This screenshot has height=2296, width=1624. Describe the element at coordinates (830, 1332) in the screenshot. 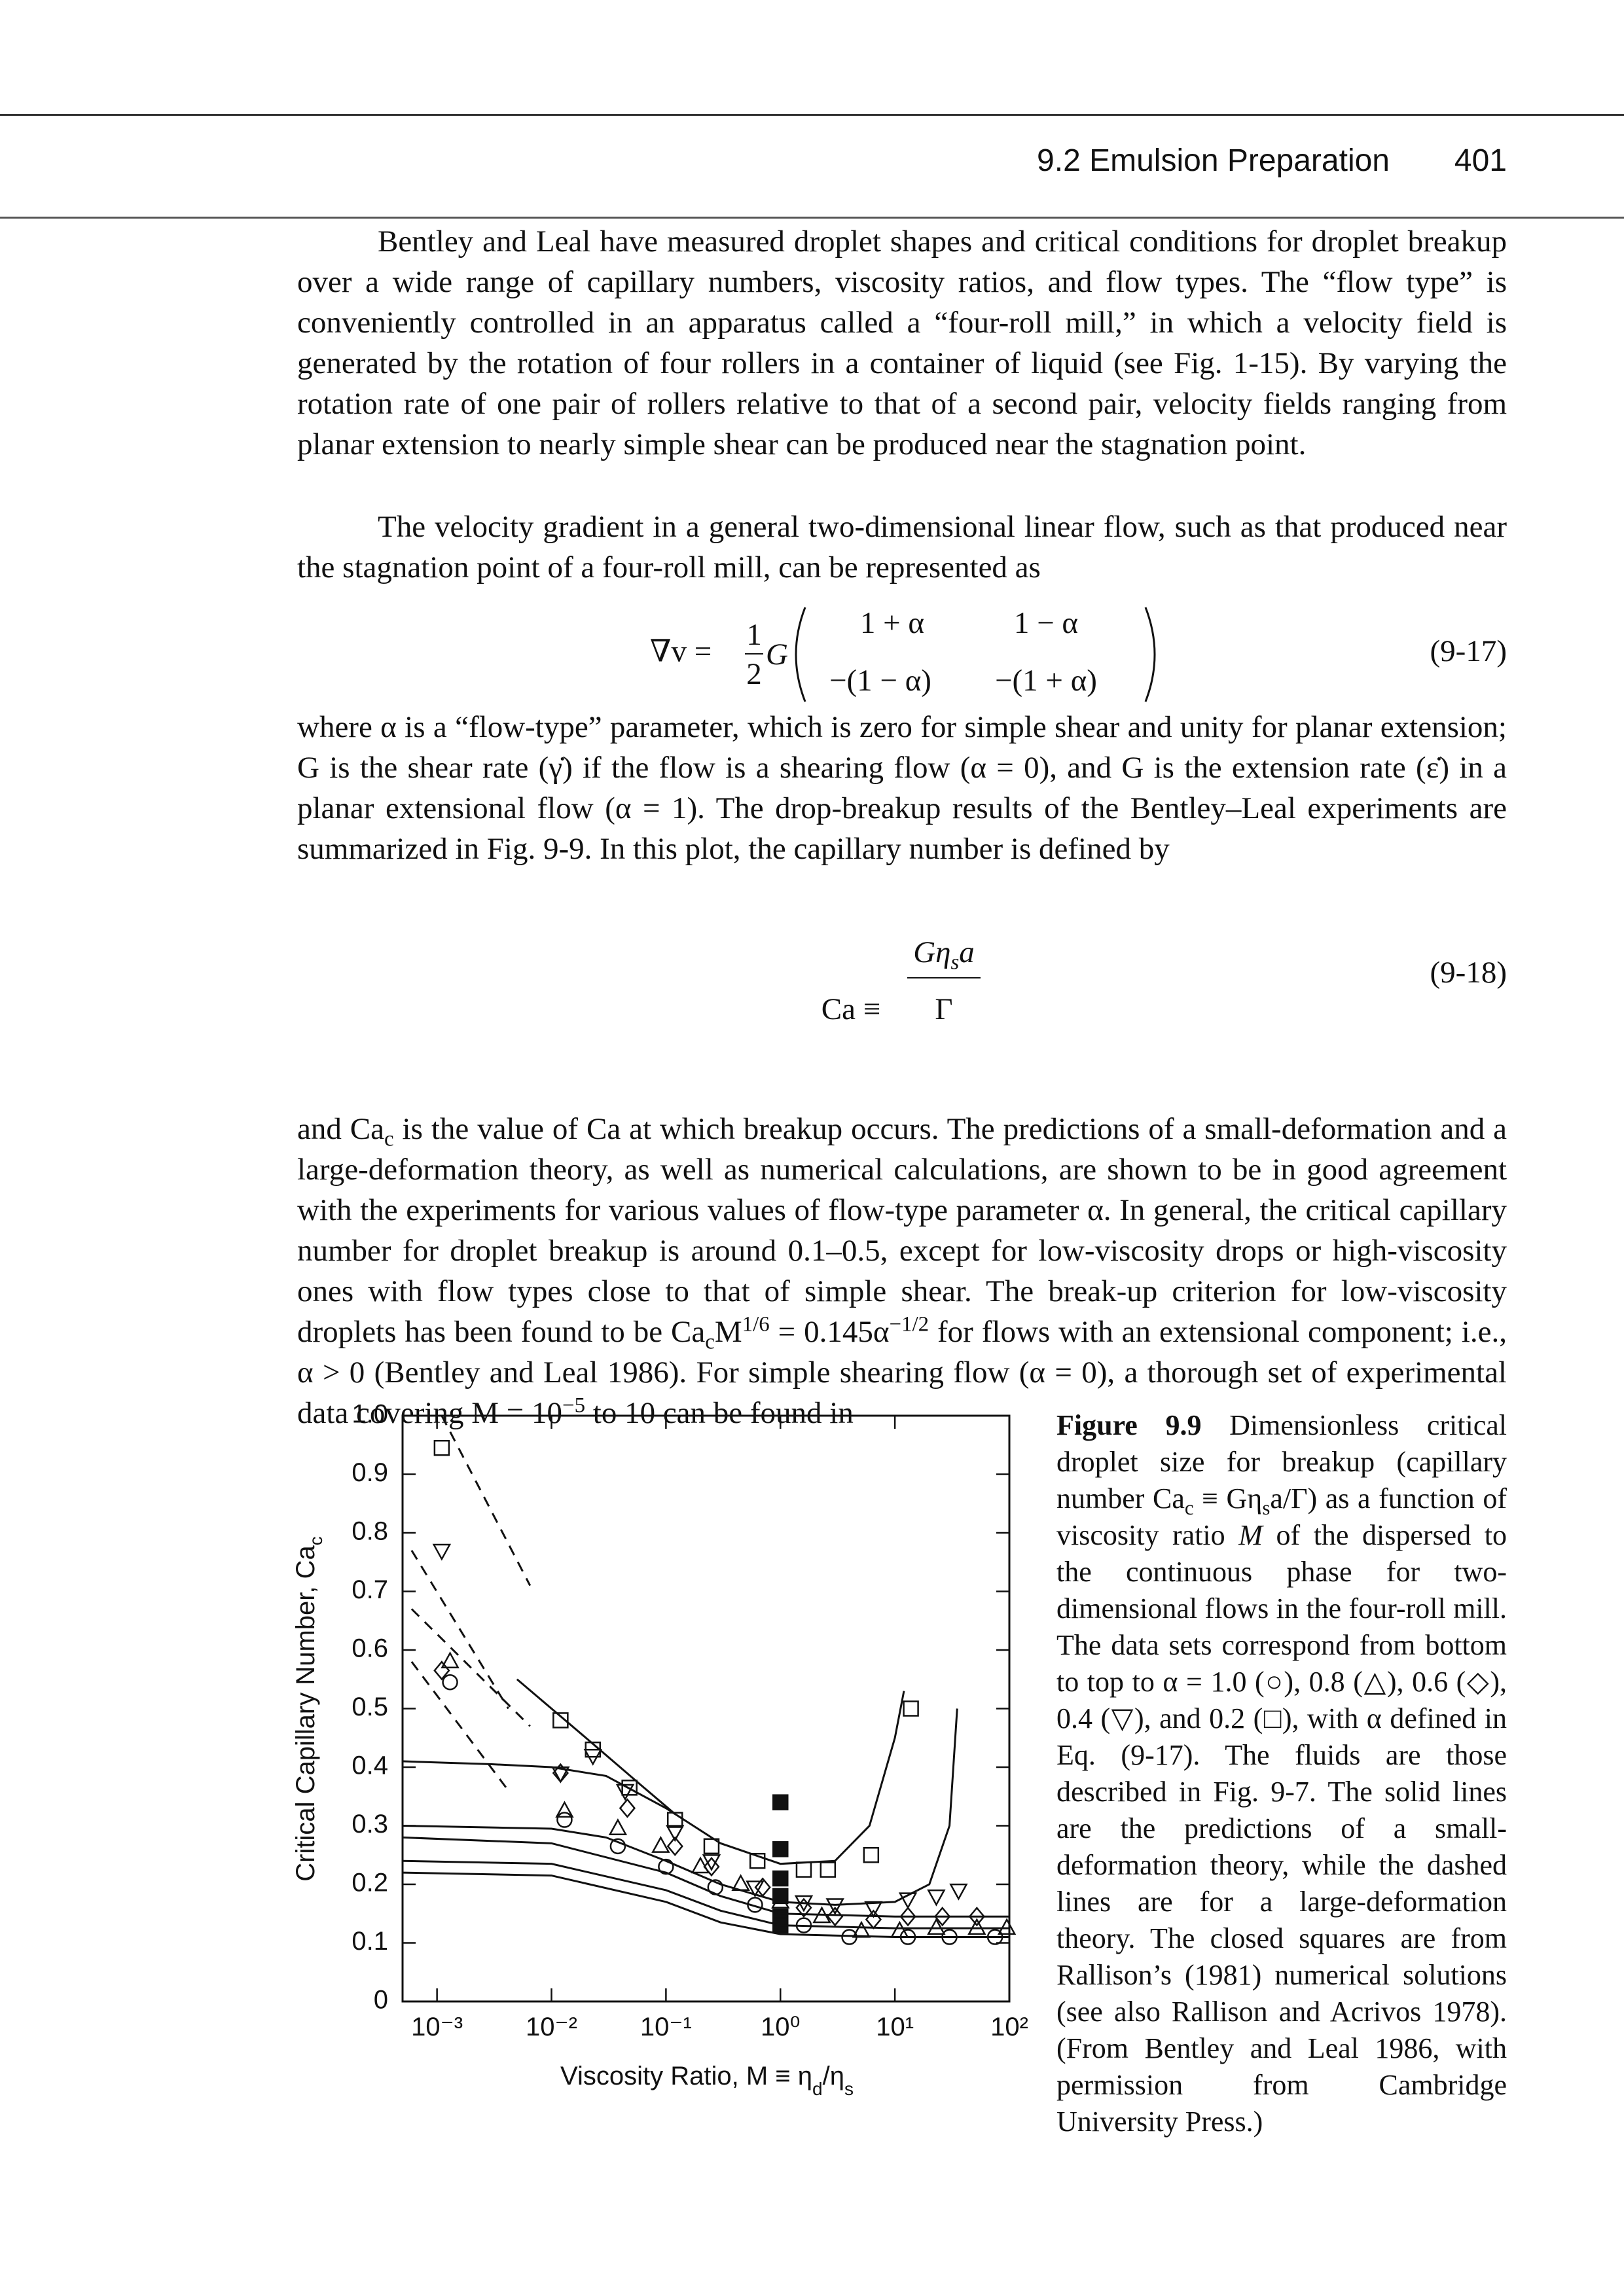

I see `text-run: = 0.145α` at that location.